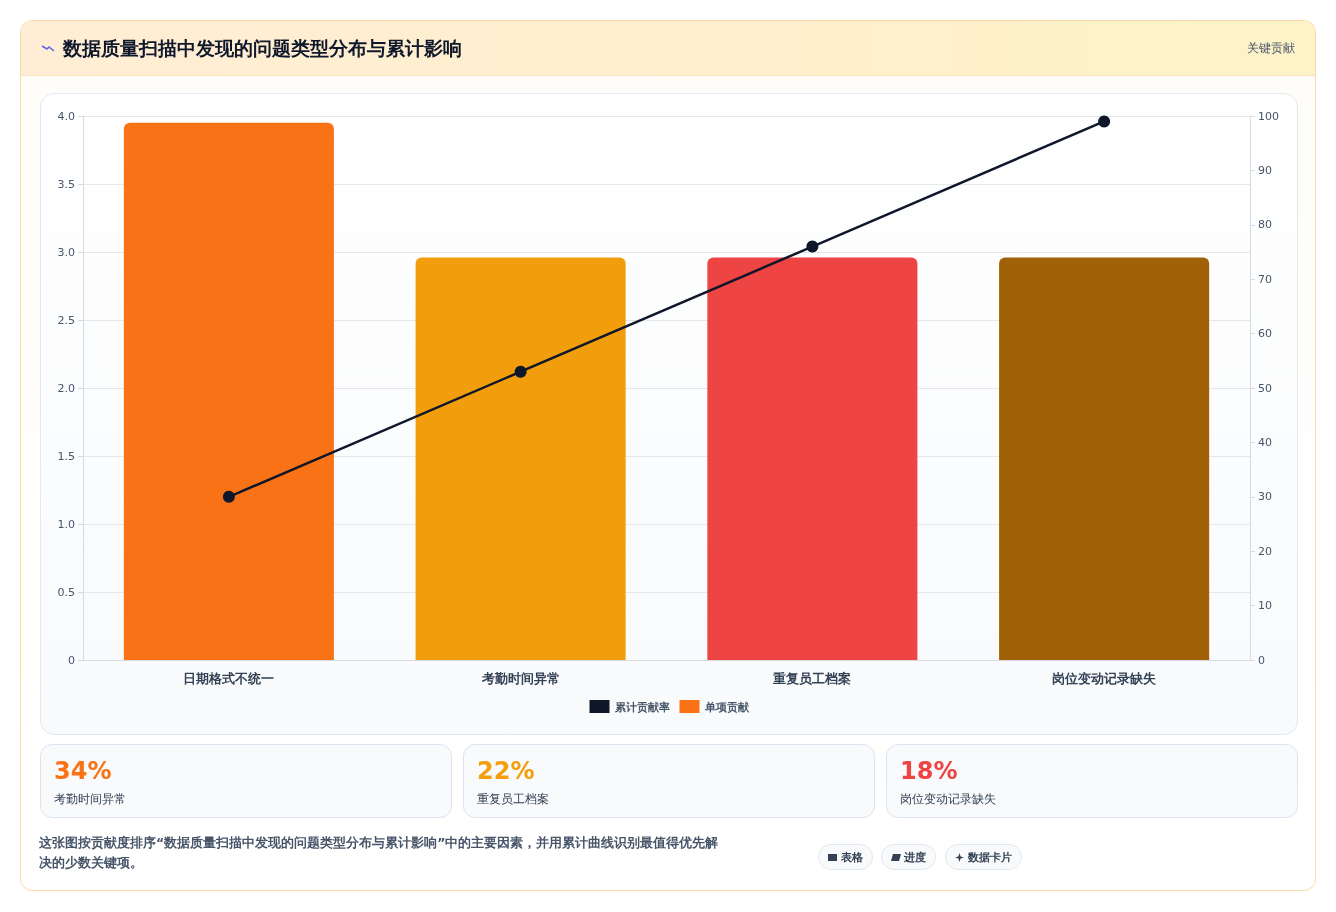 This screenshot has width=1336, height=912. What do you see at coordinates (1268, 116) in the screenshot?
I see `y2-tick-label: 100` at bounding box center [1268, 116].